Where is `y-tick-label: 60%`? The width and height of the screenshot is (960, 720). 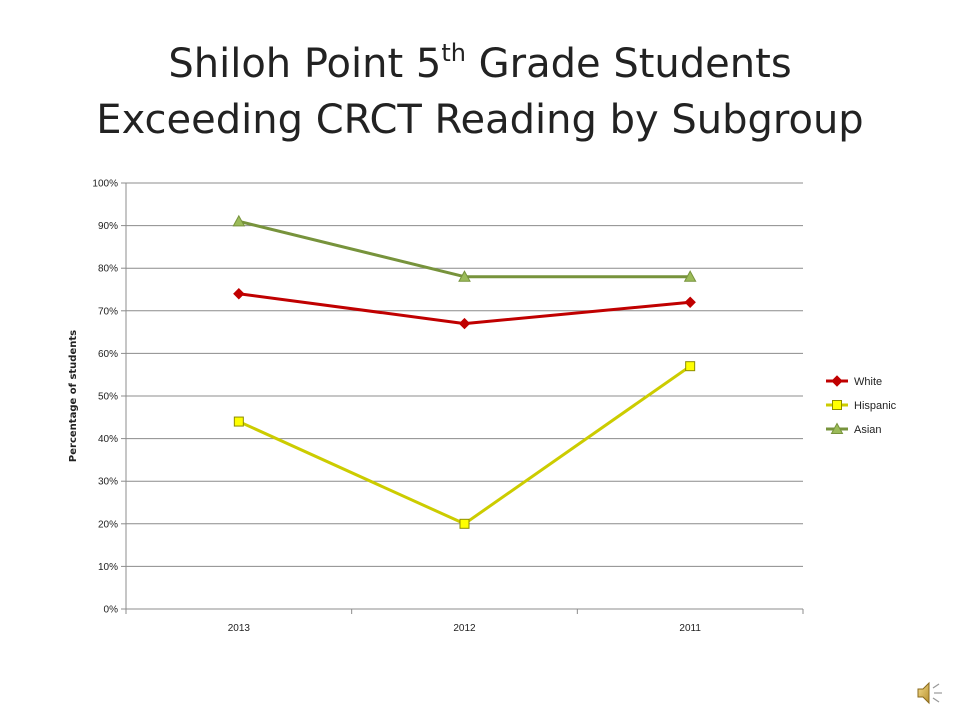 y-tick-label: 60% is located at coordinates (108, 354).